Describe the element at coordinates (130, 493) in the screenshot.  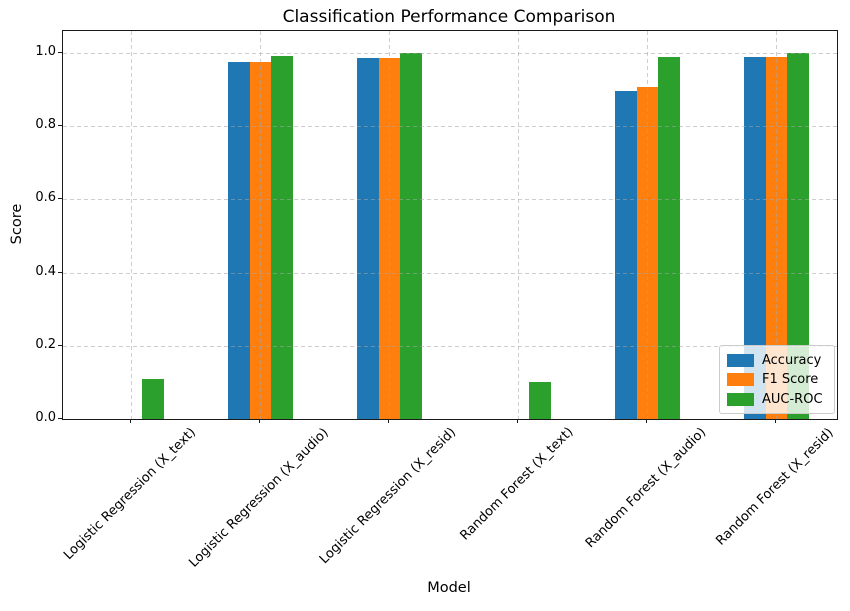
I see `x-tick-label: Logistic Regression (X_text)` at that location.